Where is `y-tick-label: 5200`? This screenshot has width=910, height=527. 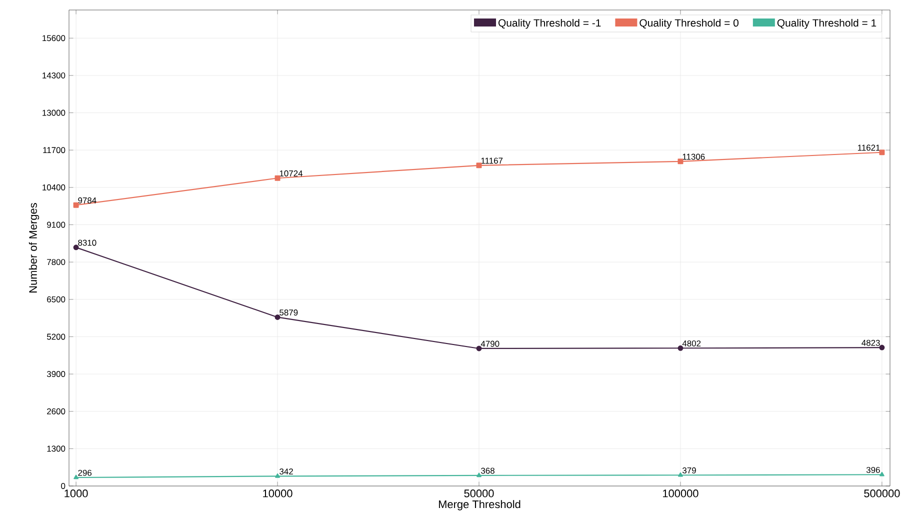 y-tick-label: 5200 is located at coordinates (56, 337).